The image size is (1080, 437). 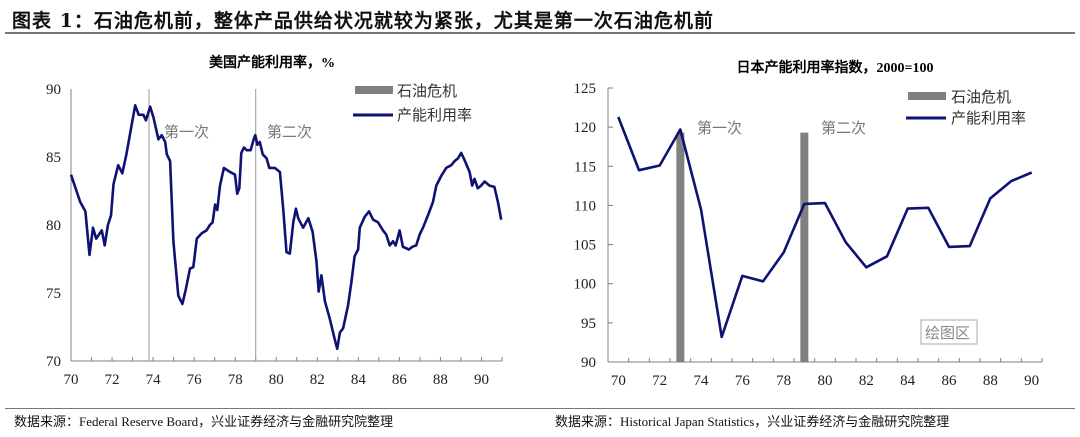 What do you see at coordinates (825, 381) in the screenshot?
I see `jp-x-tick-label: 80` at bounding box center [825, 381].